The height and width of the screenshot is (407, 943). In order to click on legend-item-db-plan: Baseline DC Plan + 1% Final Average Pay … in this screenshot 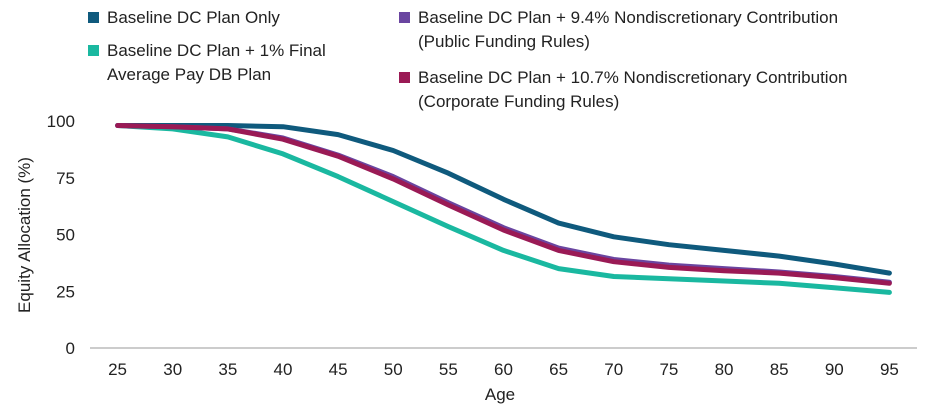, I will do `click(207, 63)`.